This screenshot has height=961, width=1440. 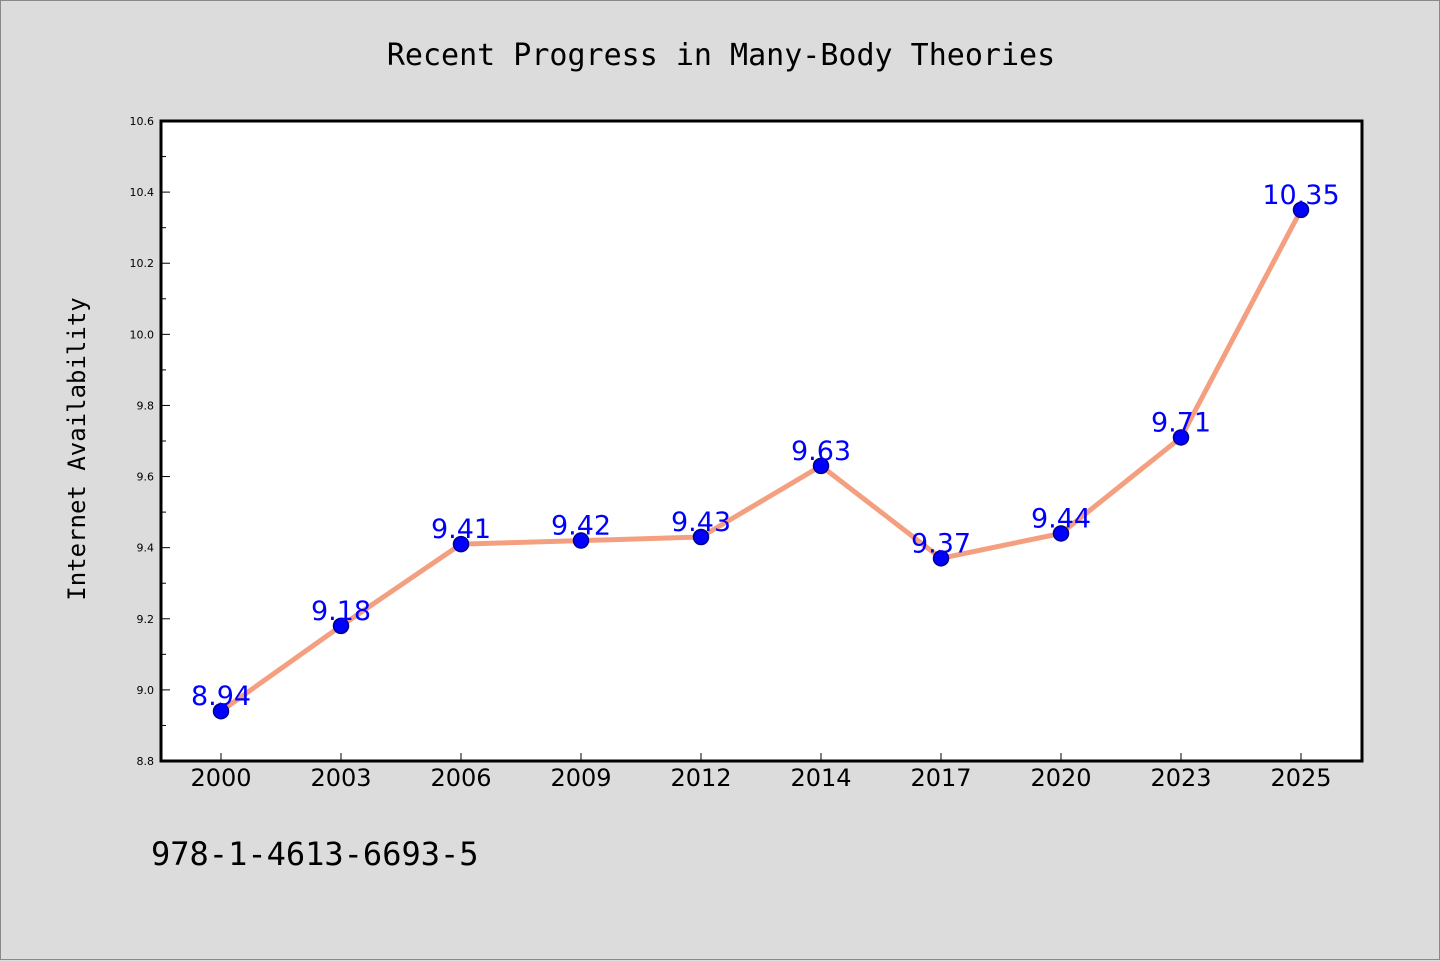 What do you see at coordinates (142, 334) in the screenshot?
I see `y-tick-label: 10.0` at bounding box center [142, 334].